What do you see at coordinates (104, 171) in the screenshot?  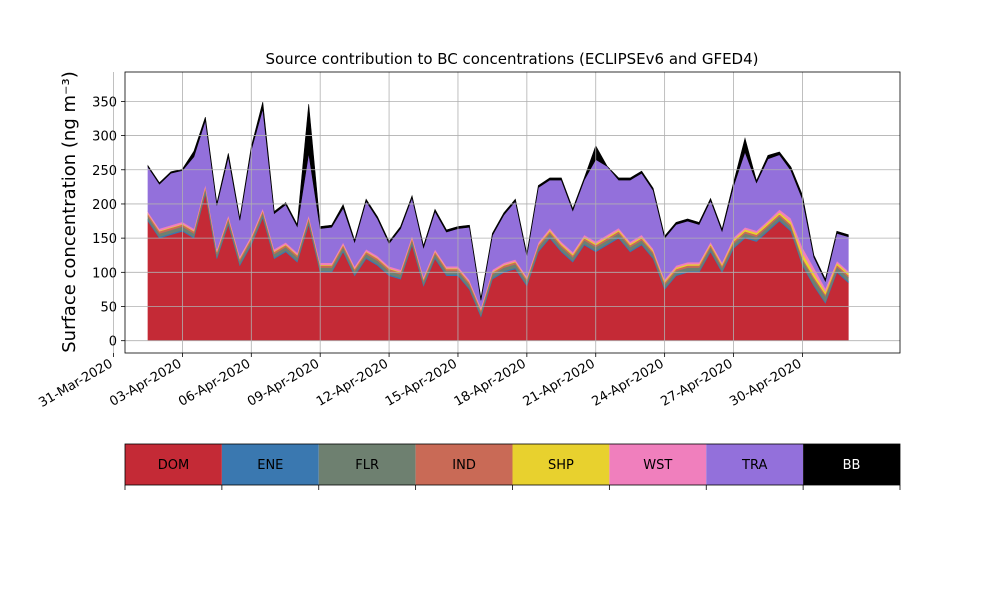 I see `y-tick-label: 250` at bounding box center [104, 171].